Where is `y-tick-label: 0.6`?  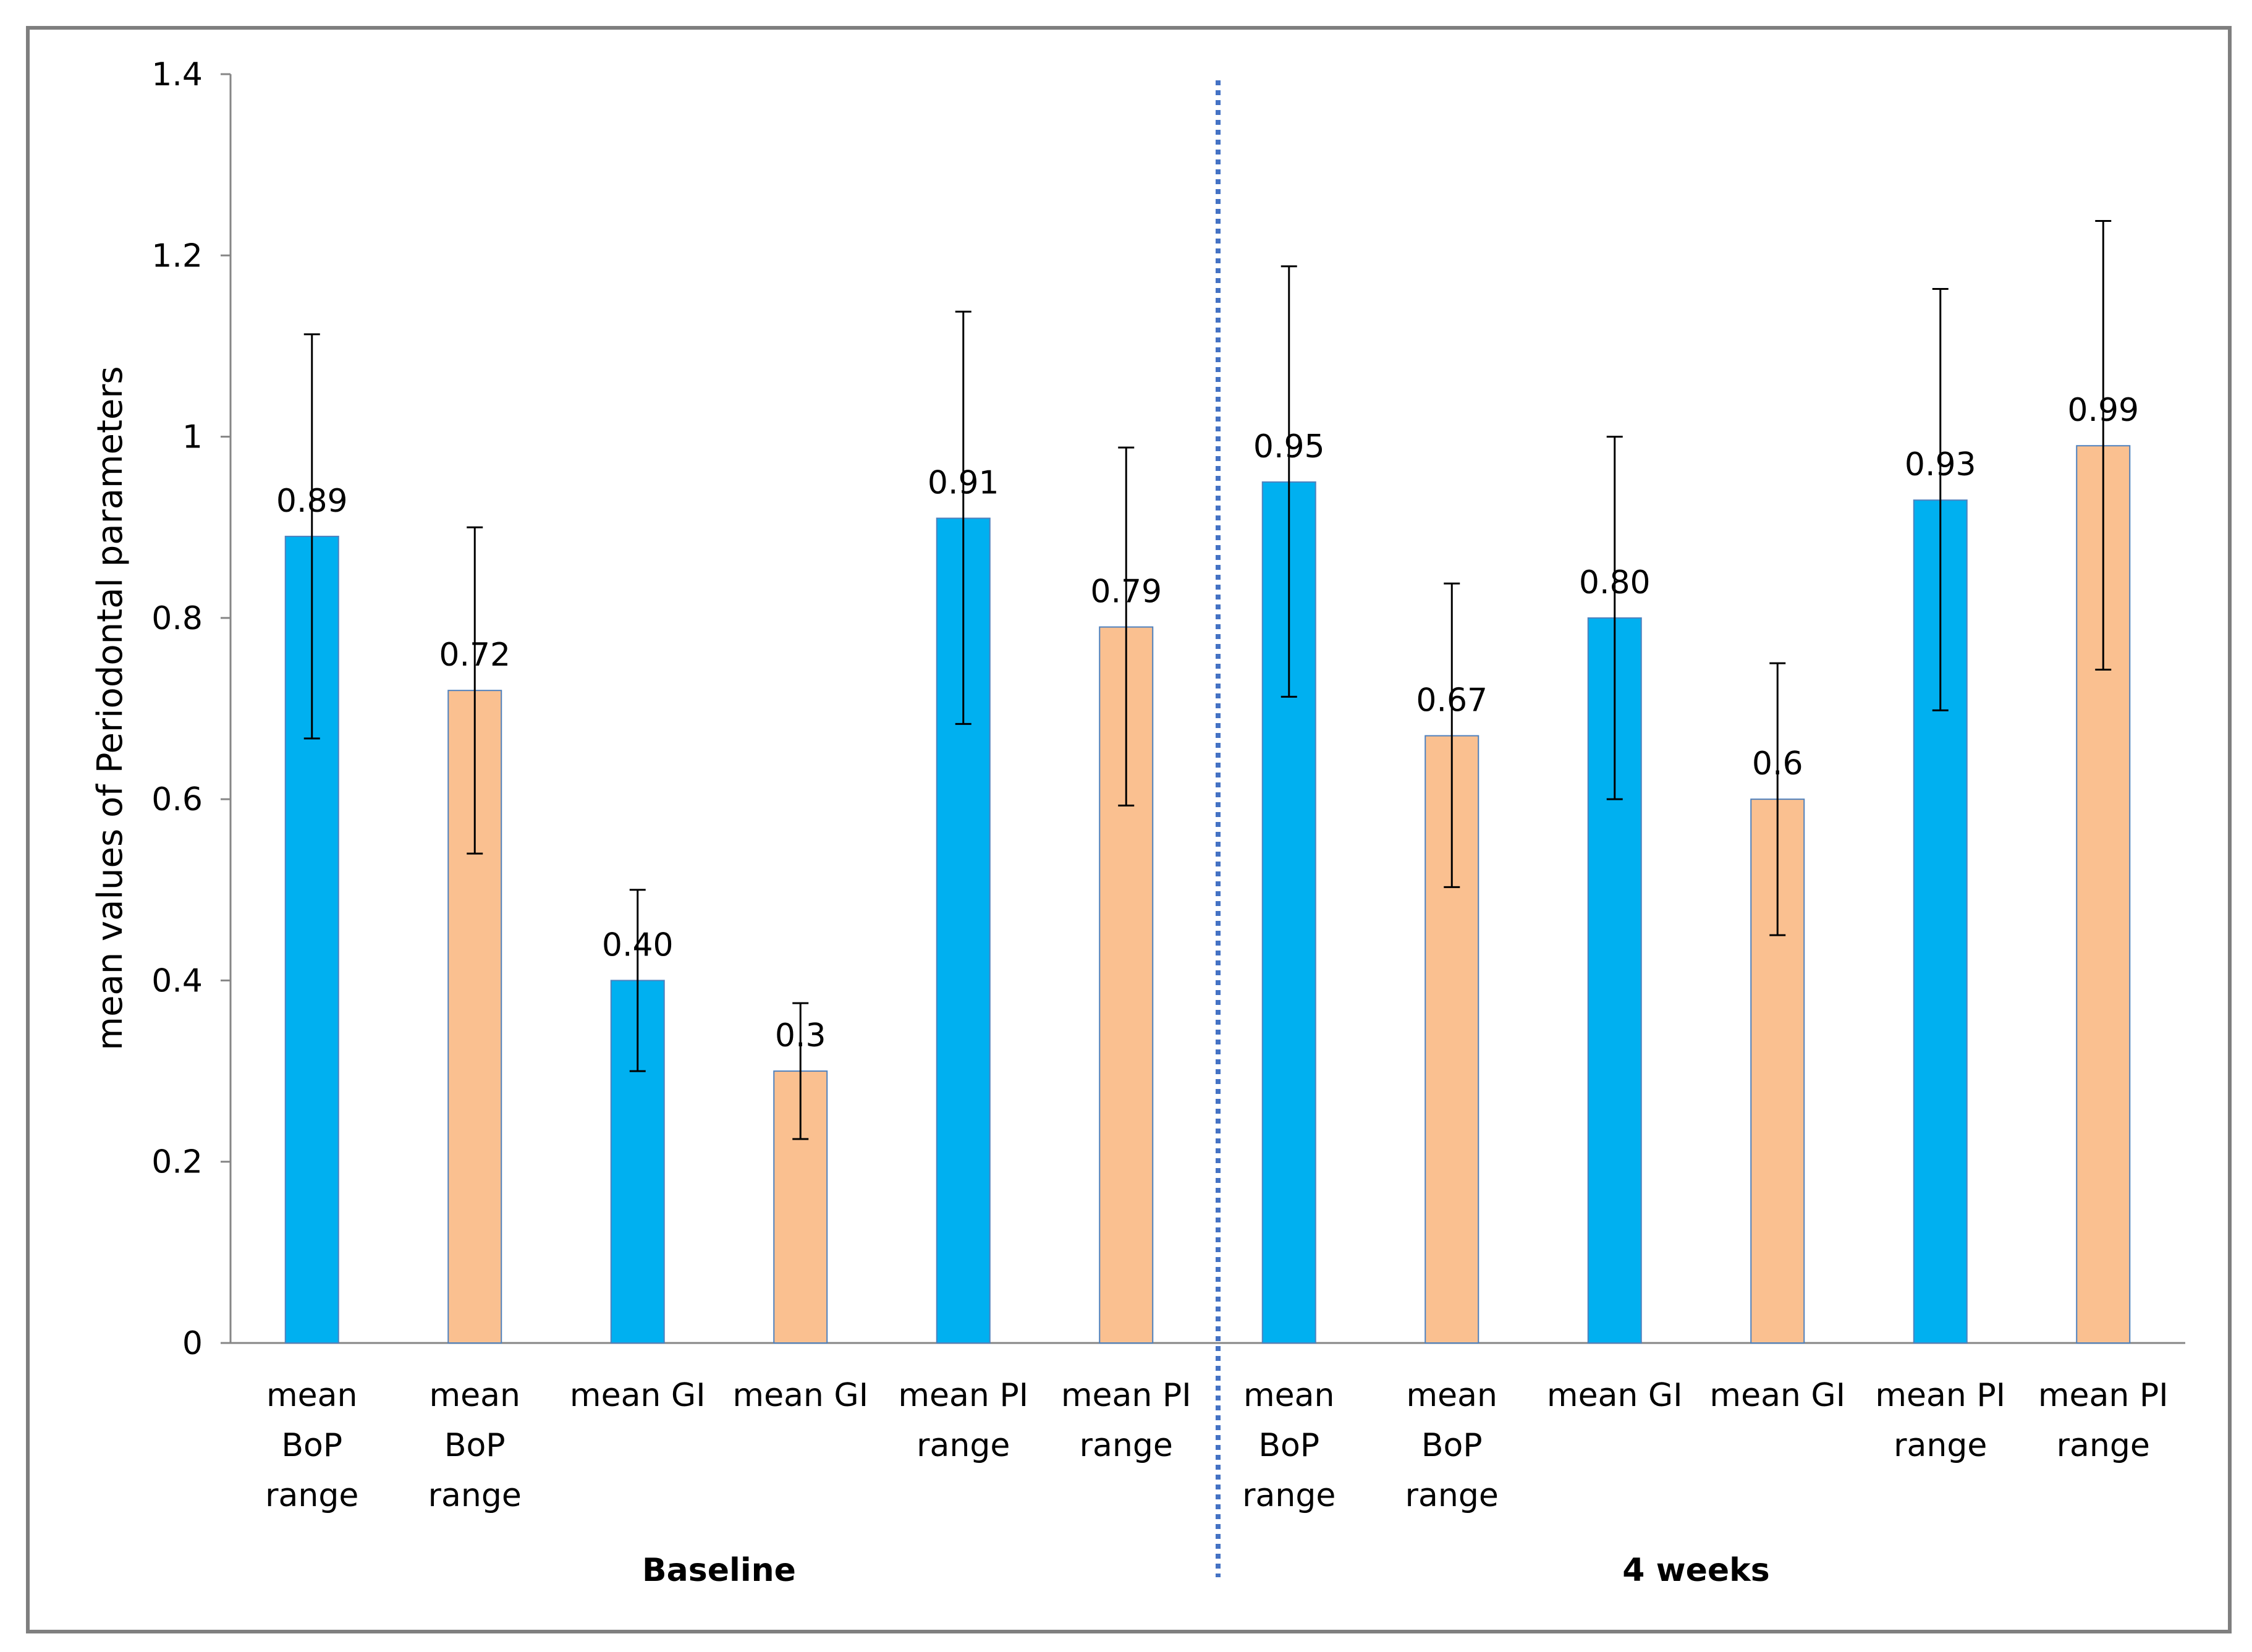
y-tick-label: 0.6 is located at coordinates (177, 799).